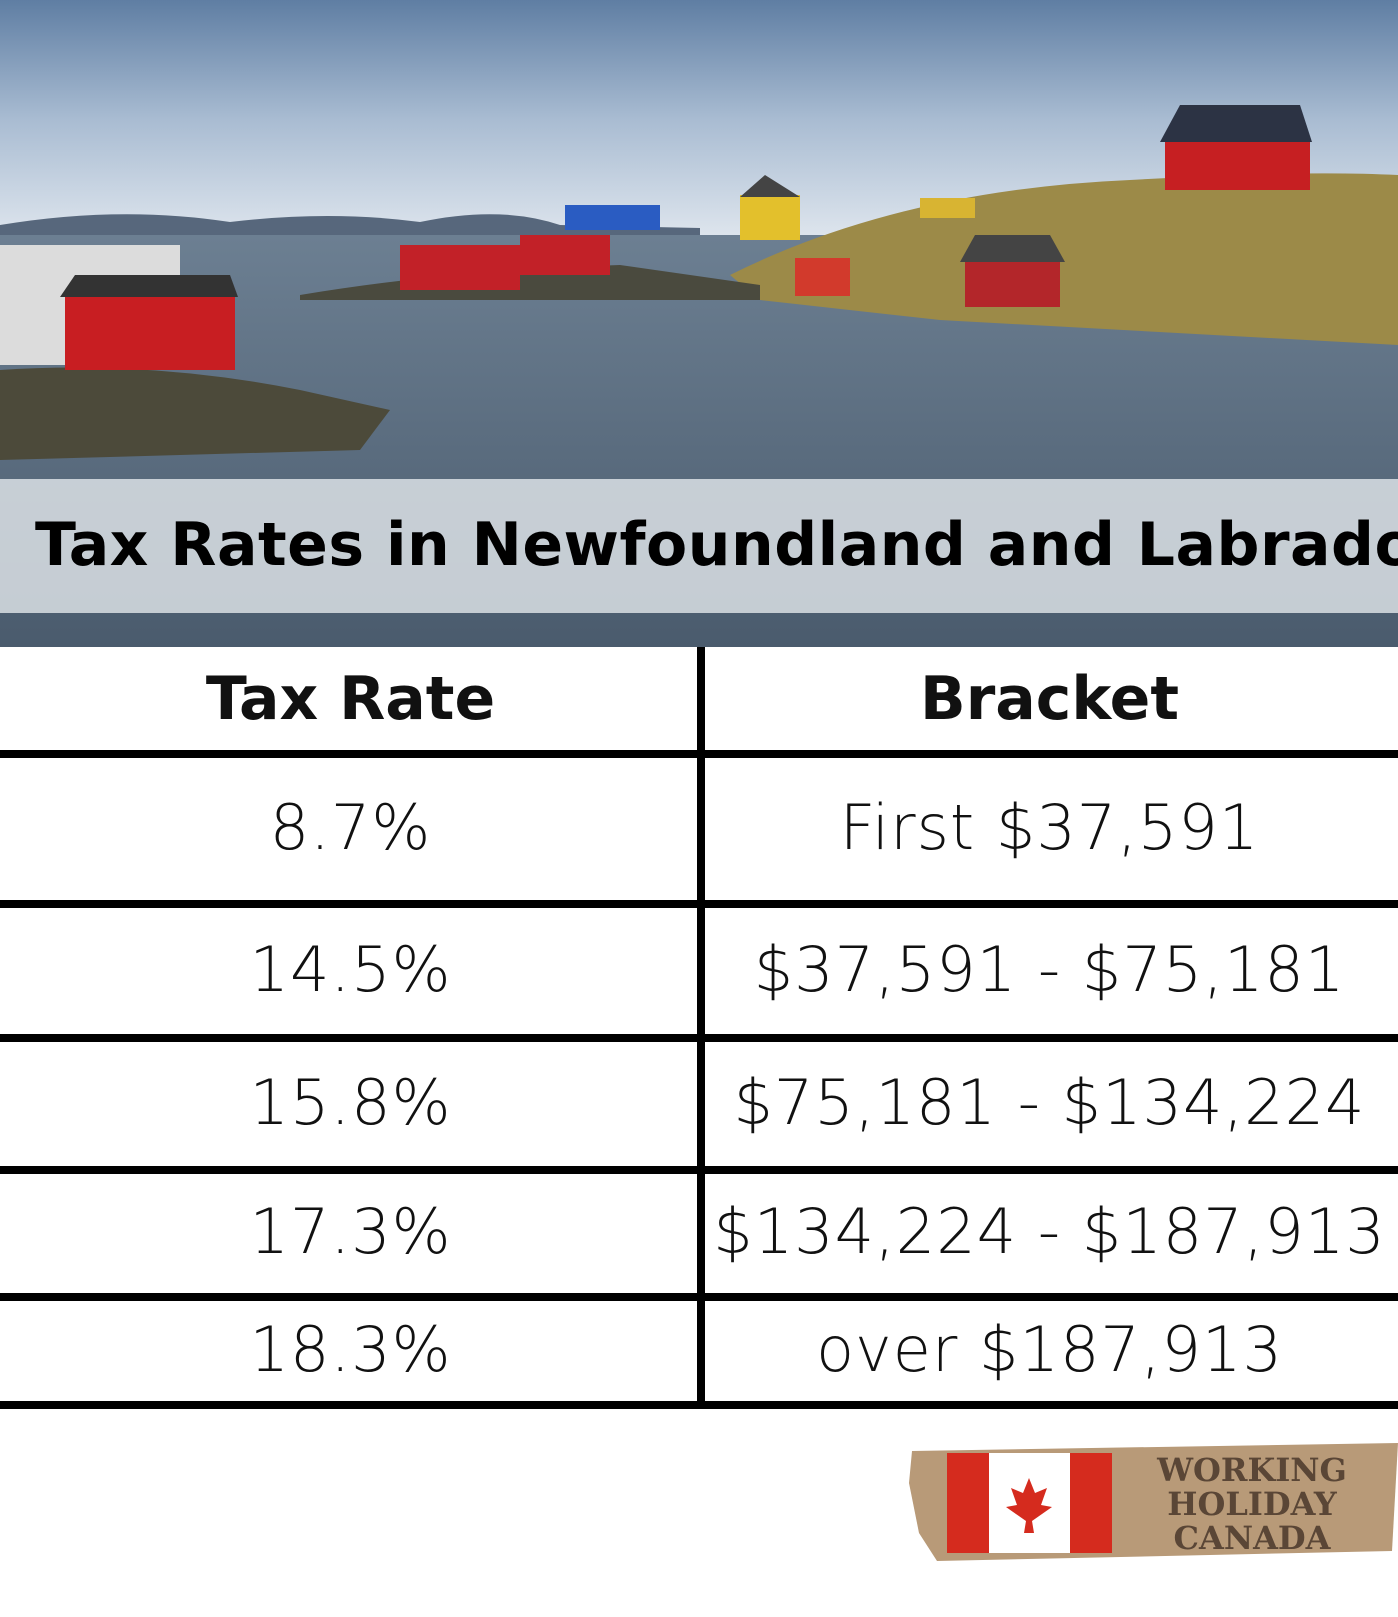  Describe the element at coordinates (350, 1231) in the screenshot. I see `table-cell: 17.3%` at that location.